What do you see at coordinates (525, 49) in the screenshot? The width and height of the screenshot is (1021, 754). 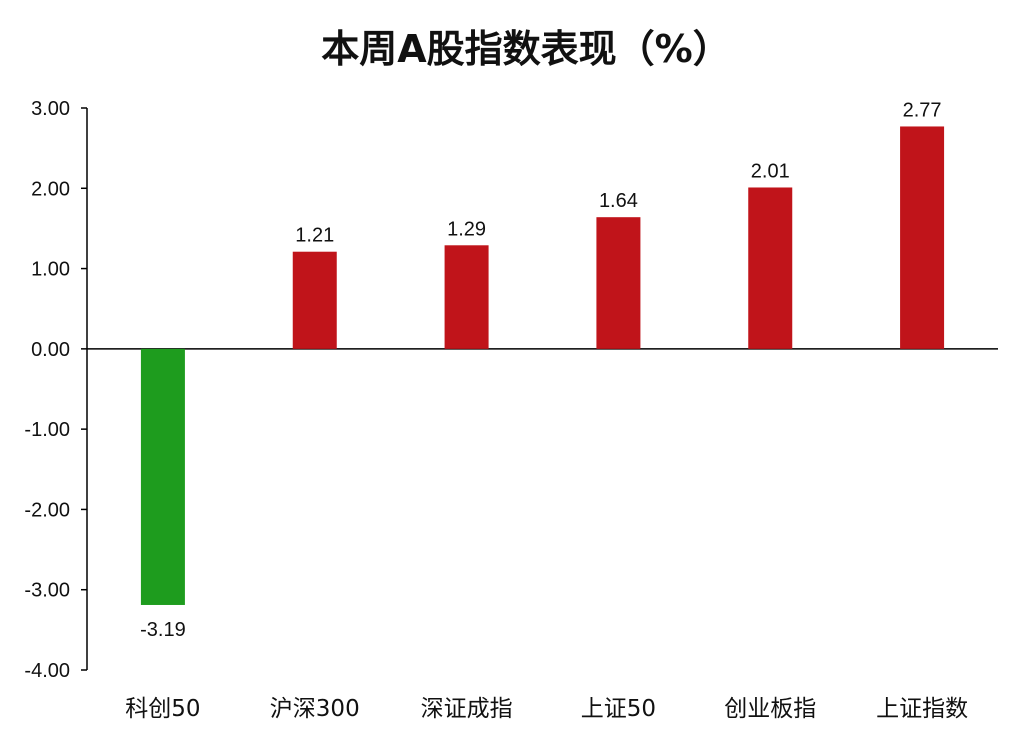 I see `chart-title: 本周A股指数表现（%）` at bounding box center [525, 49].